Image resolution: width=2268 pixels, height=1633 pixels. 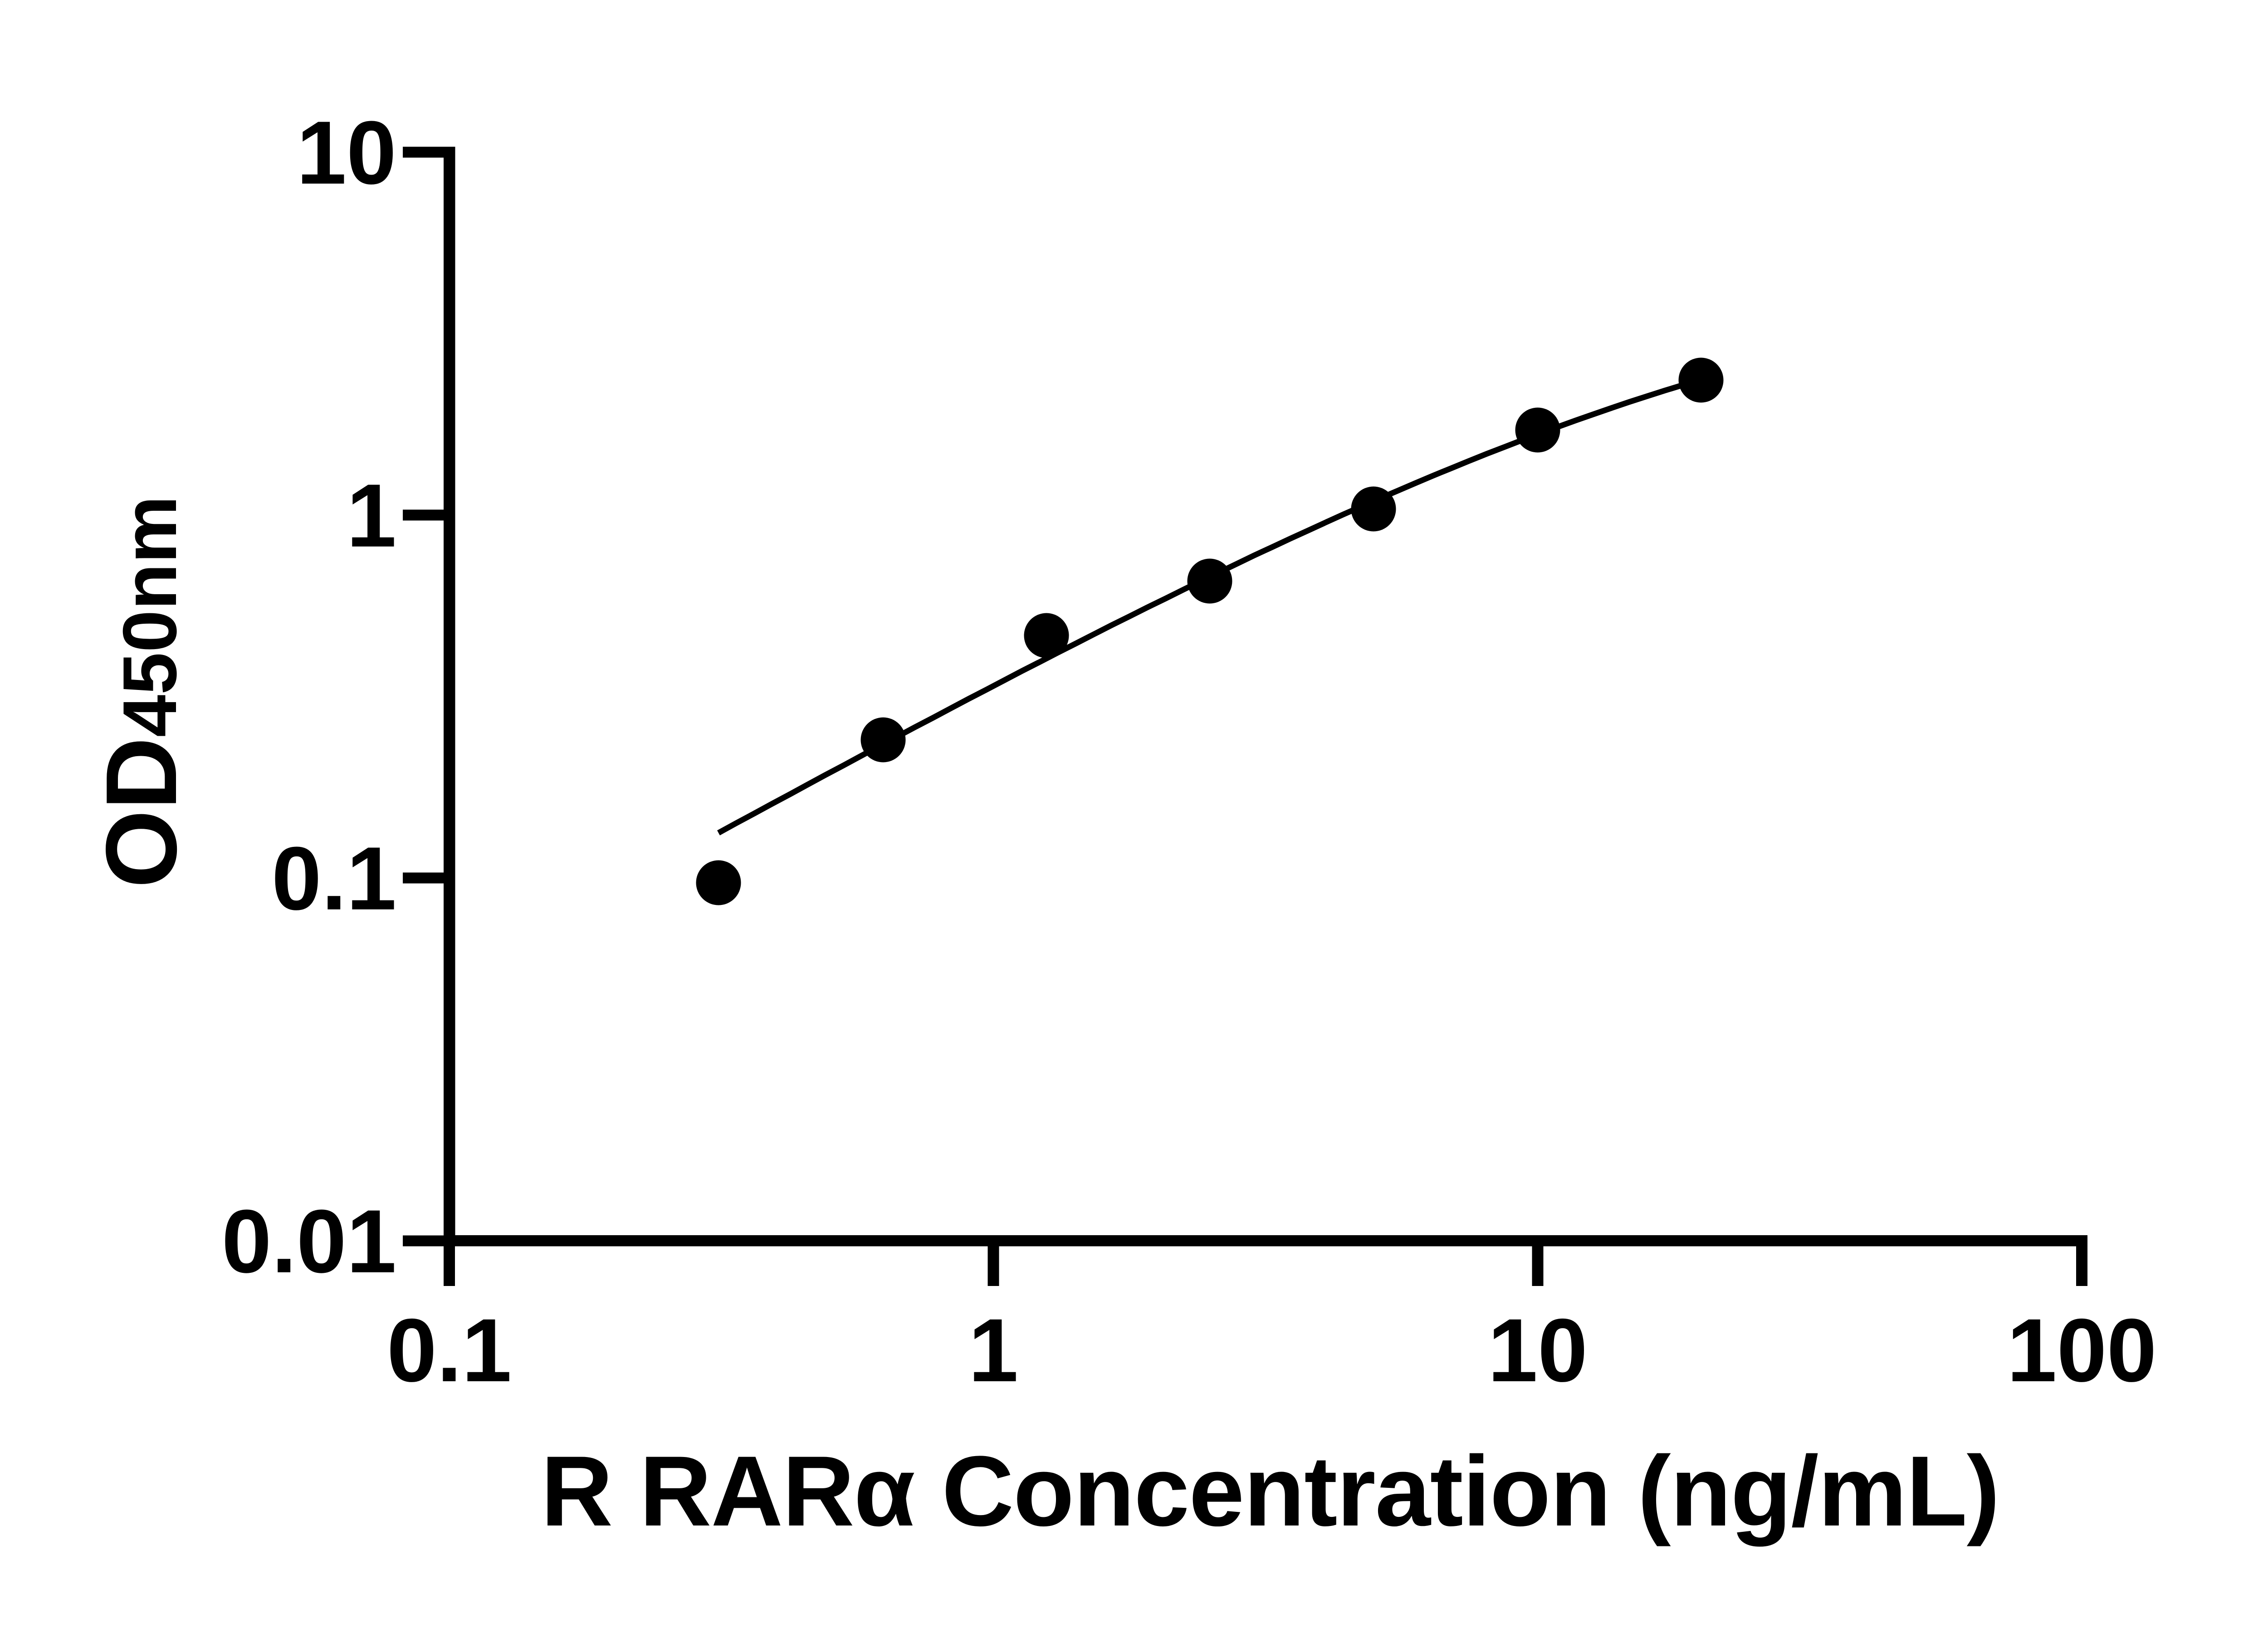 I want to click on svg-text: 0.01, so click(x=309, y=1241).